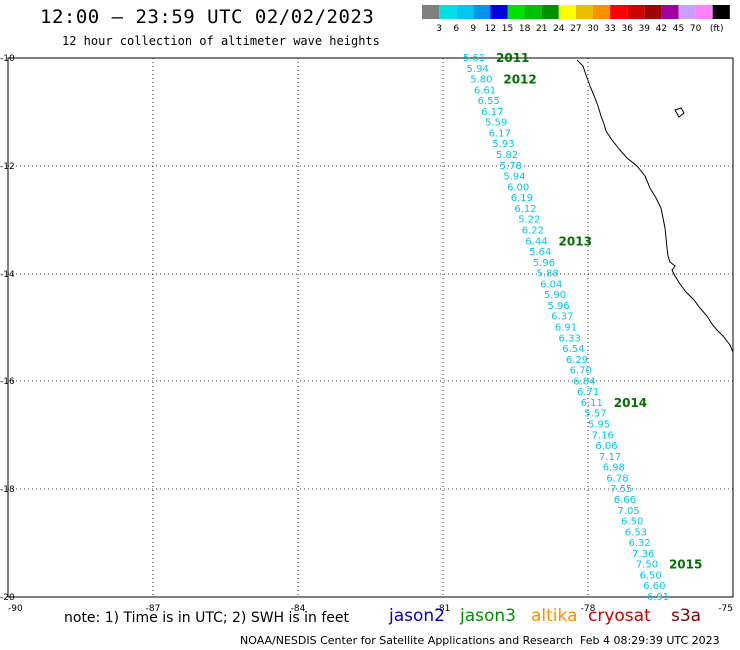  I want to click on wave-height-value: 7.05, so click(628, 511).